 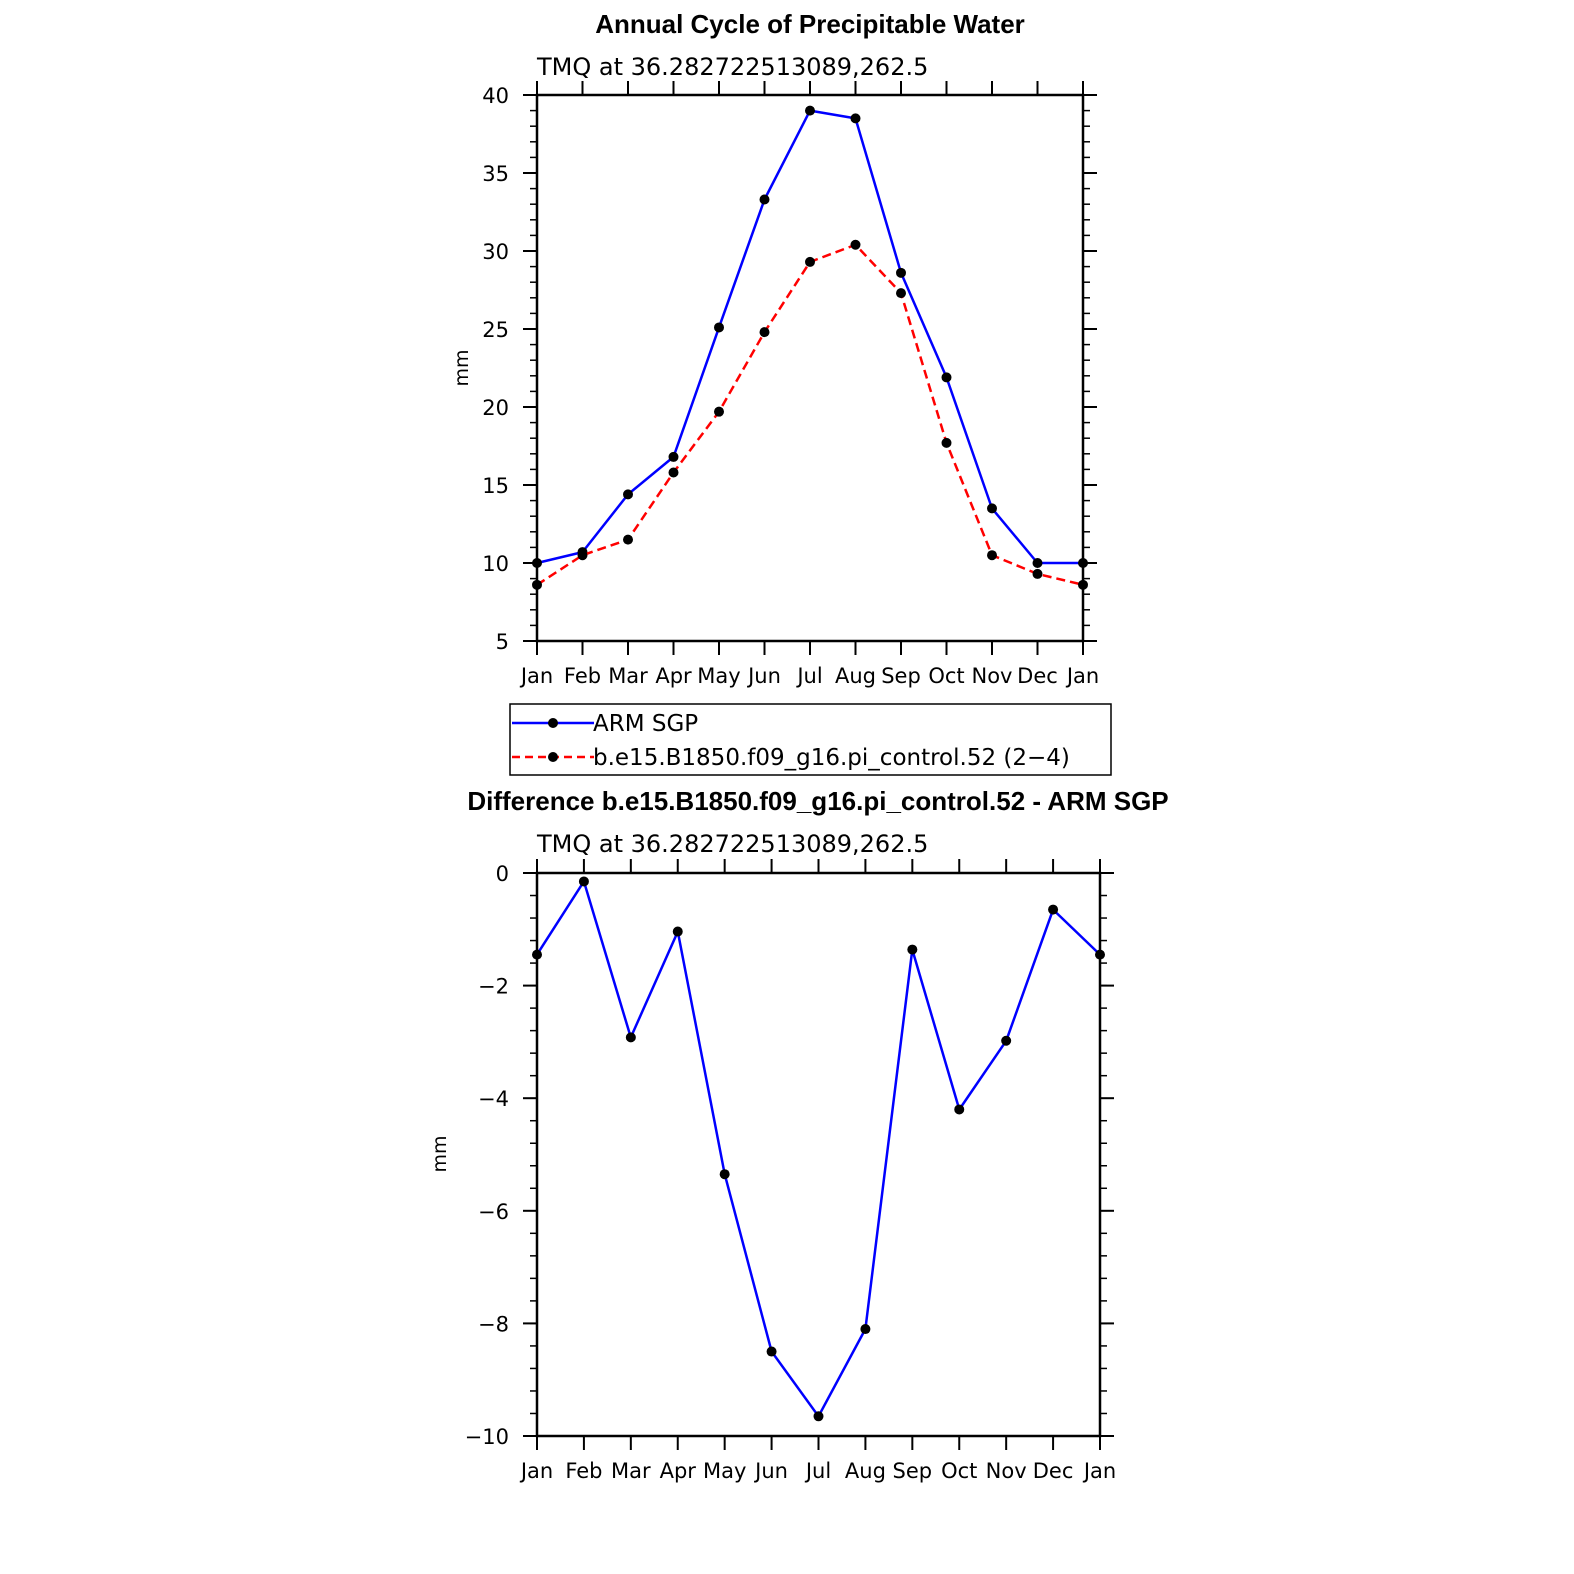 I want to click on y-tick-label: 25, so click(x=495, y=330).